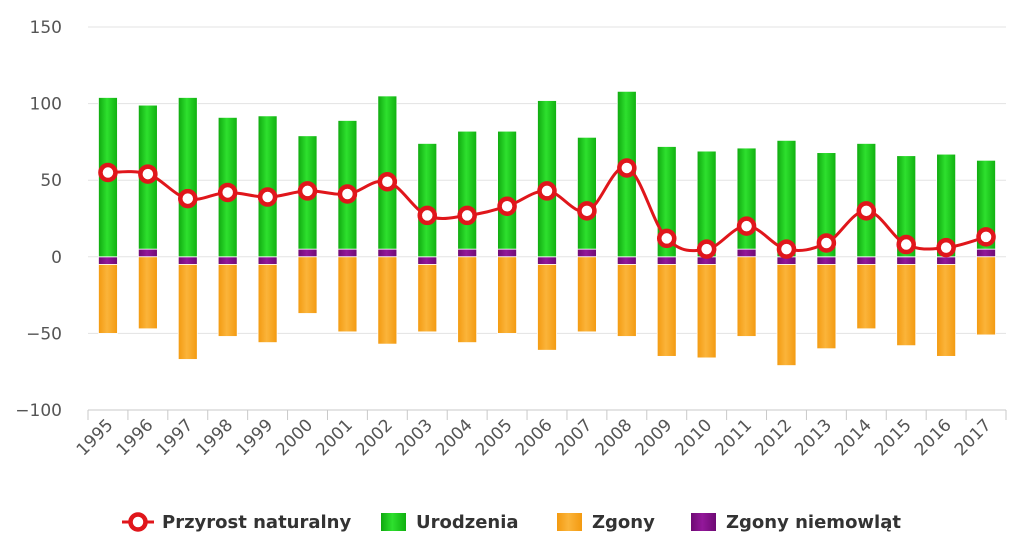  What do you see at coordinates (933, 437) in the screenshot?
I see `x-tick-label: 2016` at bounding box center [933, 437].